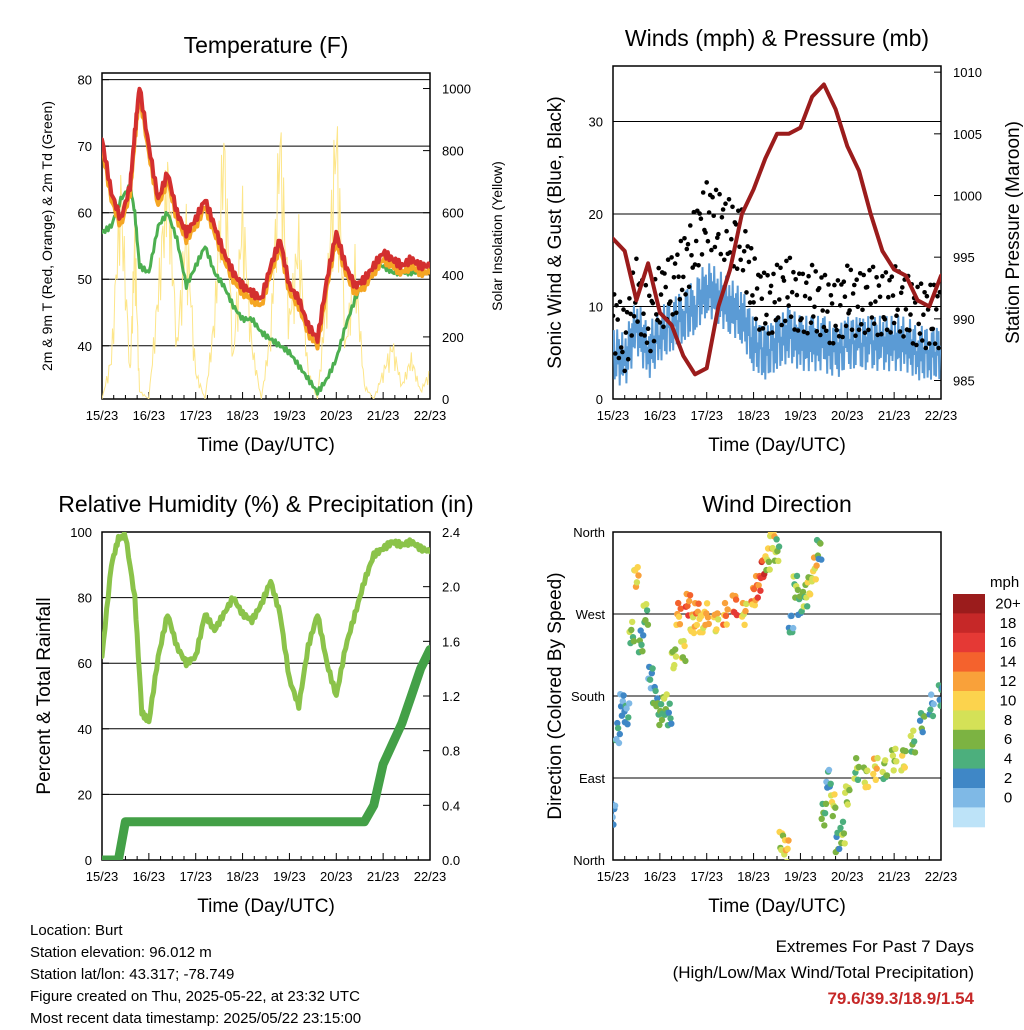  I want to click on plot-frame, so click(266, 236).